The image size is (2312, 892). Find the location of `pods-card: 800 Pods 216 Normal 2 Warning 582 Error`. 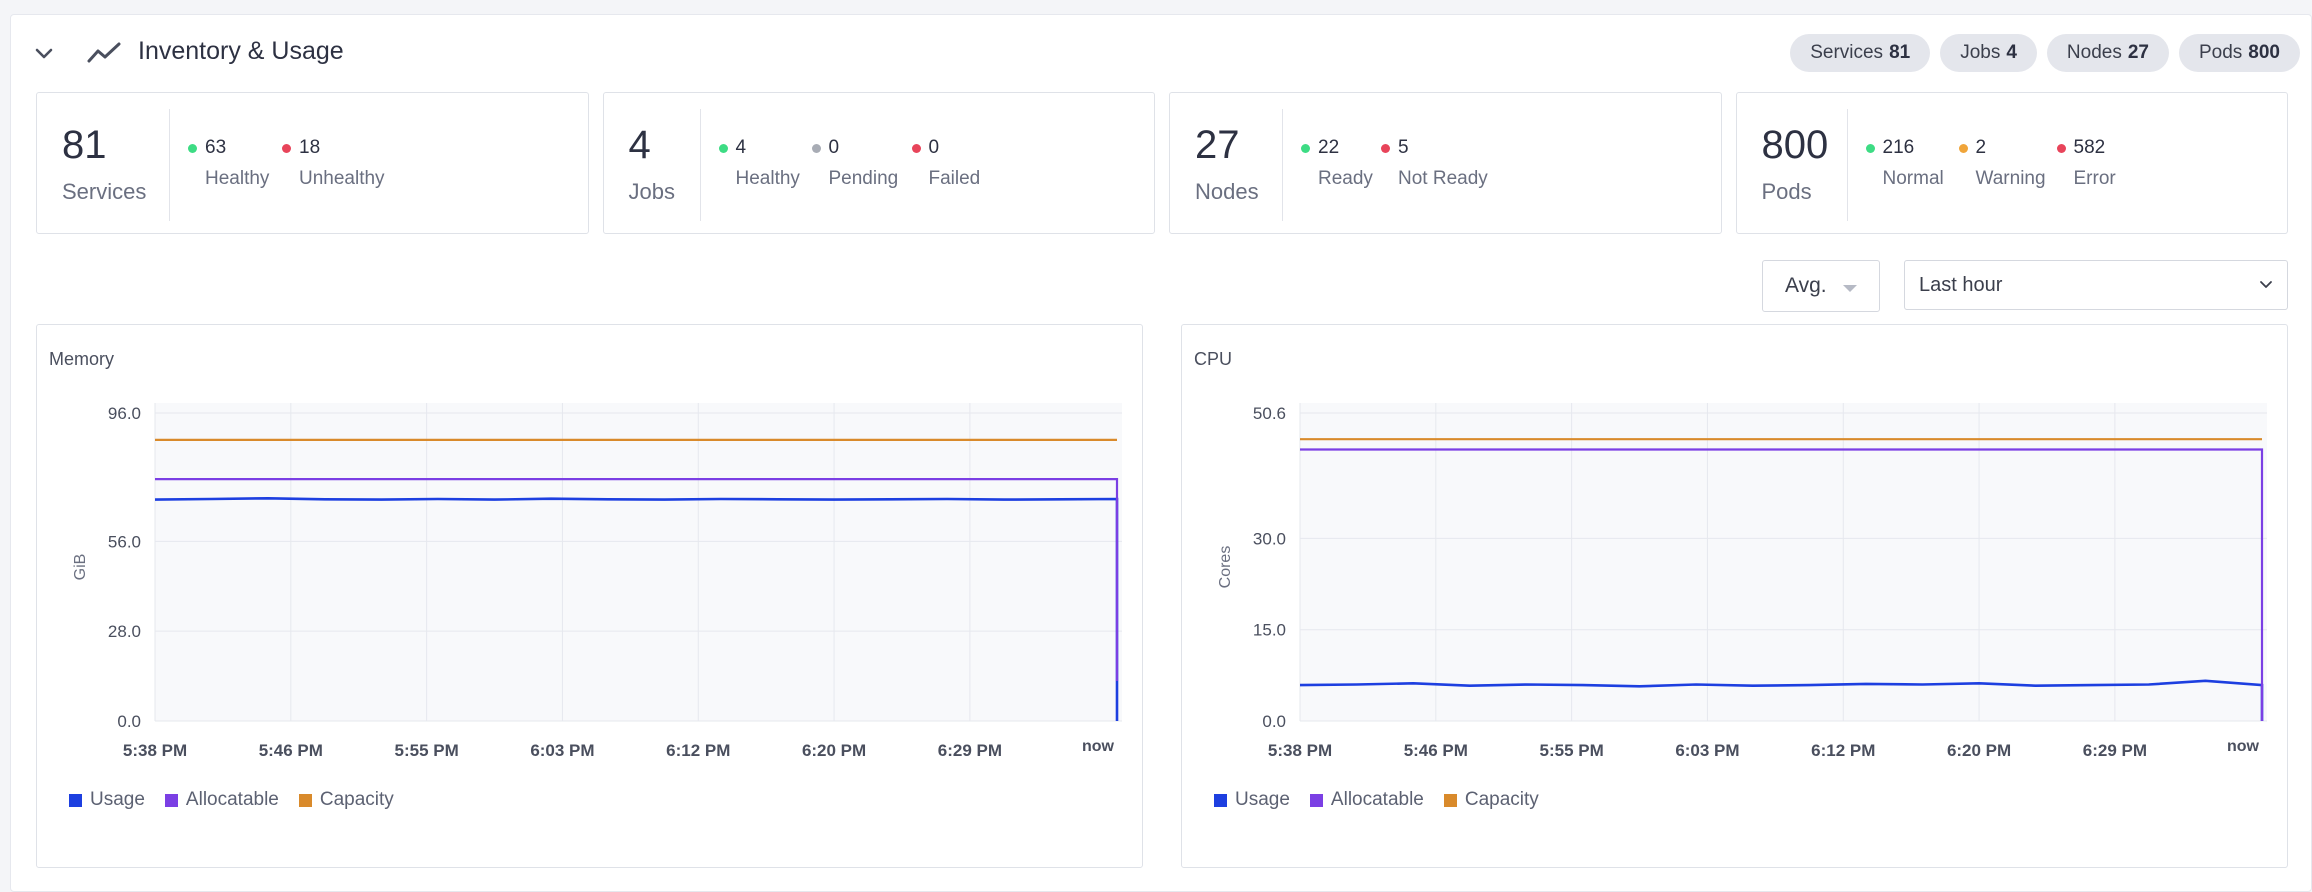

pods-card: 800 Pods 216 Normal 2 Warning 582 Error is located at coordinates (2011, 163).